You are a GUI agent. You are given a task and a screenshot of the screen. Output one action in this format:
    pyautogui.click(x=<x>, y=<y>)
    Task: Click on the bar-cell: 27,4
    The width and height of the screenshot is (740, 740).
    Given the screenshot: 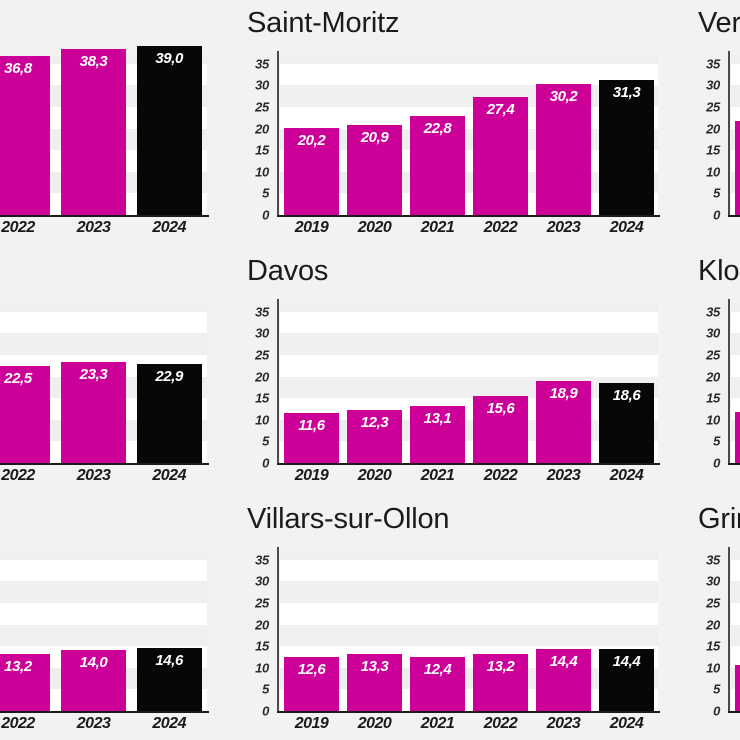 What is the action you would take?
    pyautogui.click(x=500, y=135)
    